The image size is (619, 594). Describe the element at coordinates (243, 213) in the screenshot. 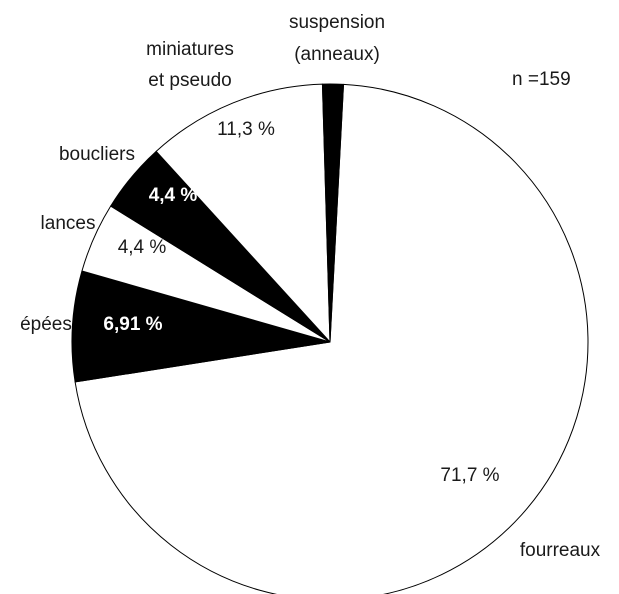

I see `pie-slice-miniatures` at that location.